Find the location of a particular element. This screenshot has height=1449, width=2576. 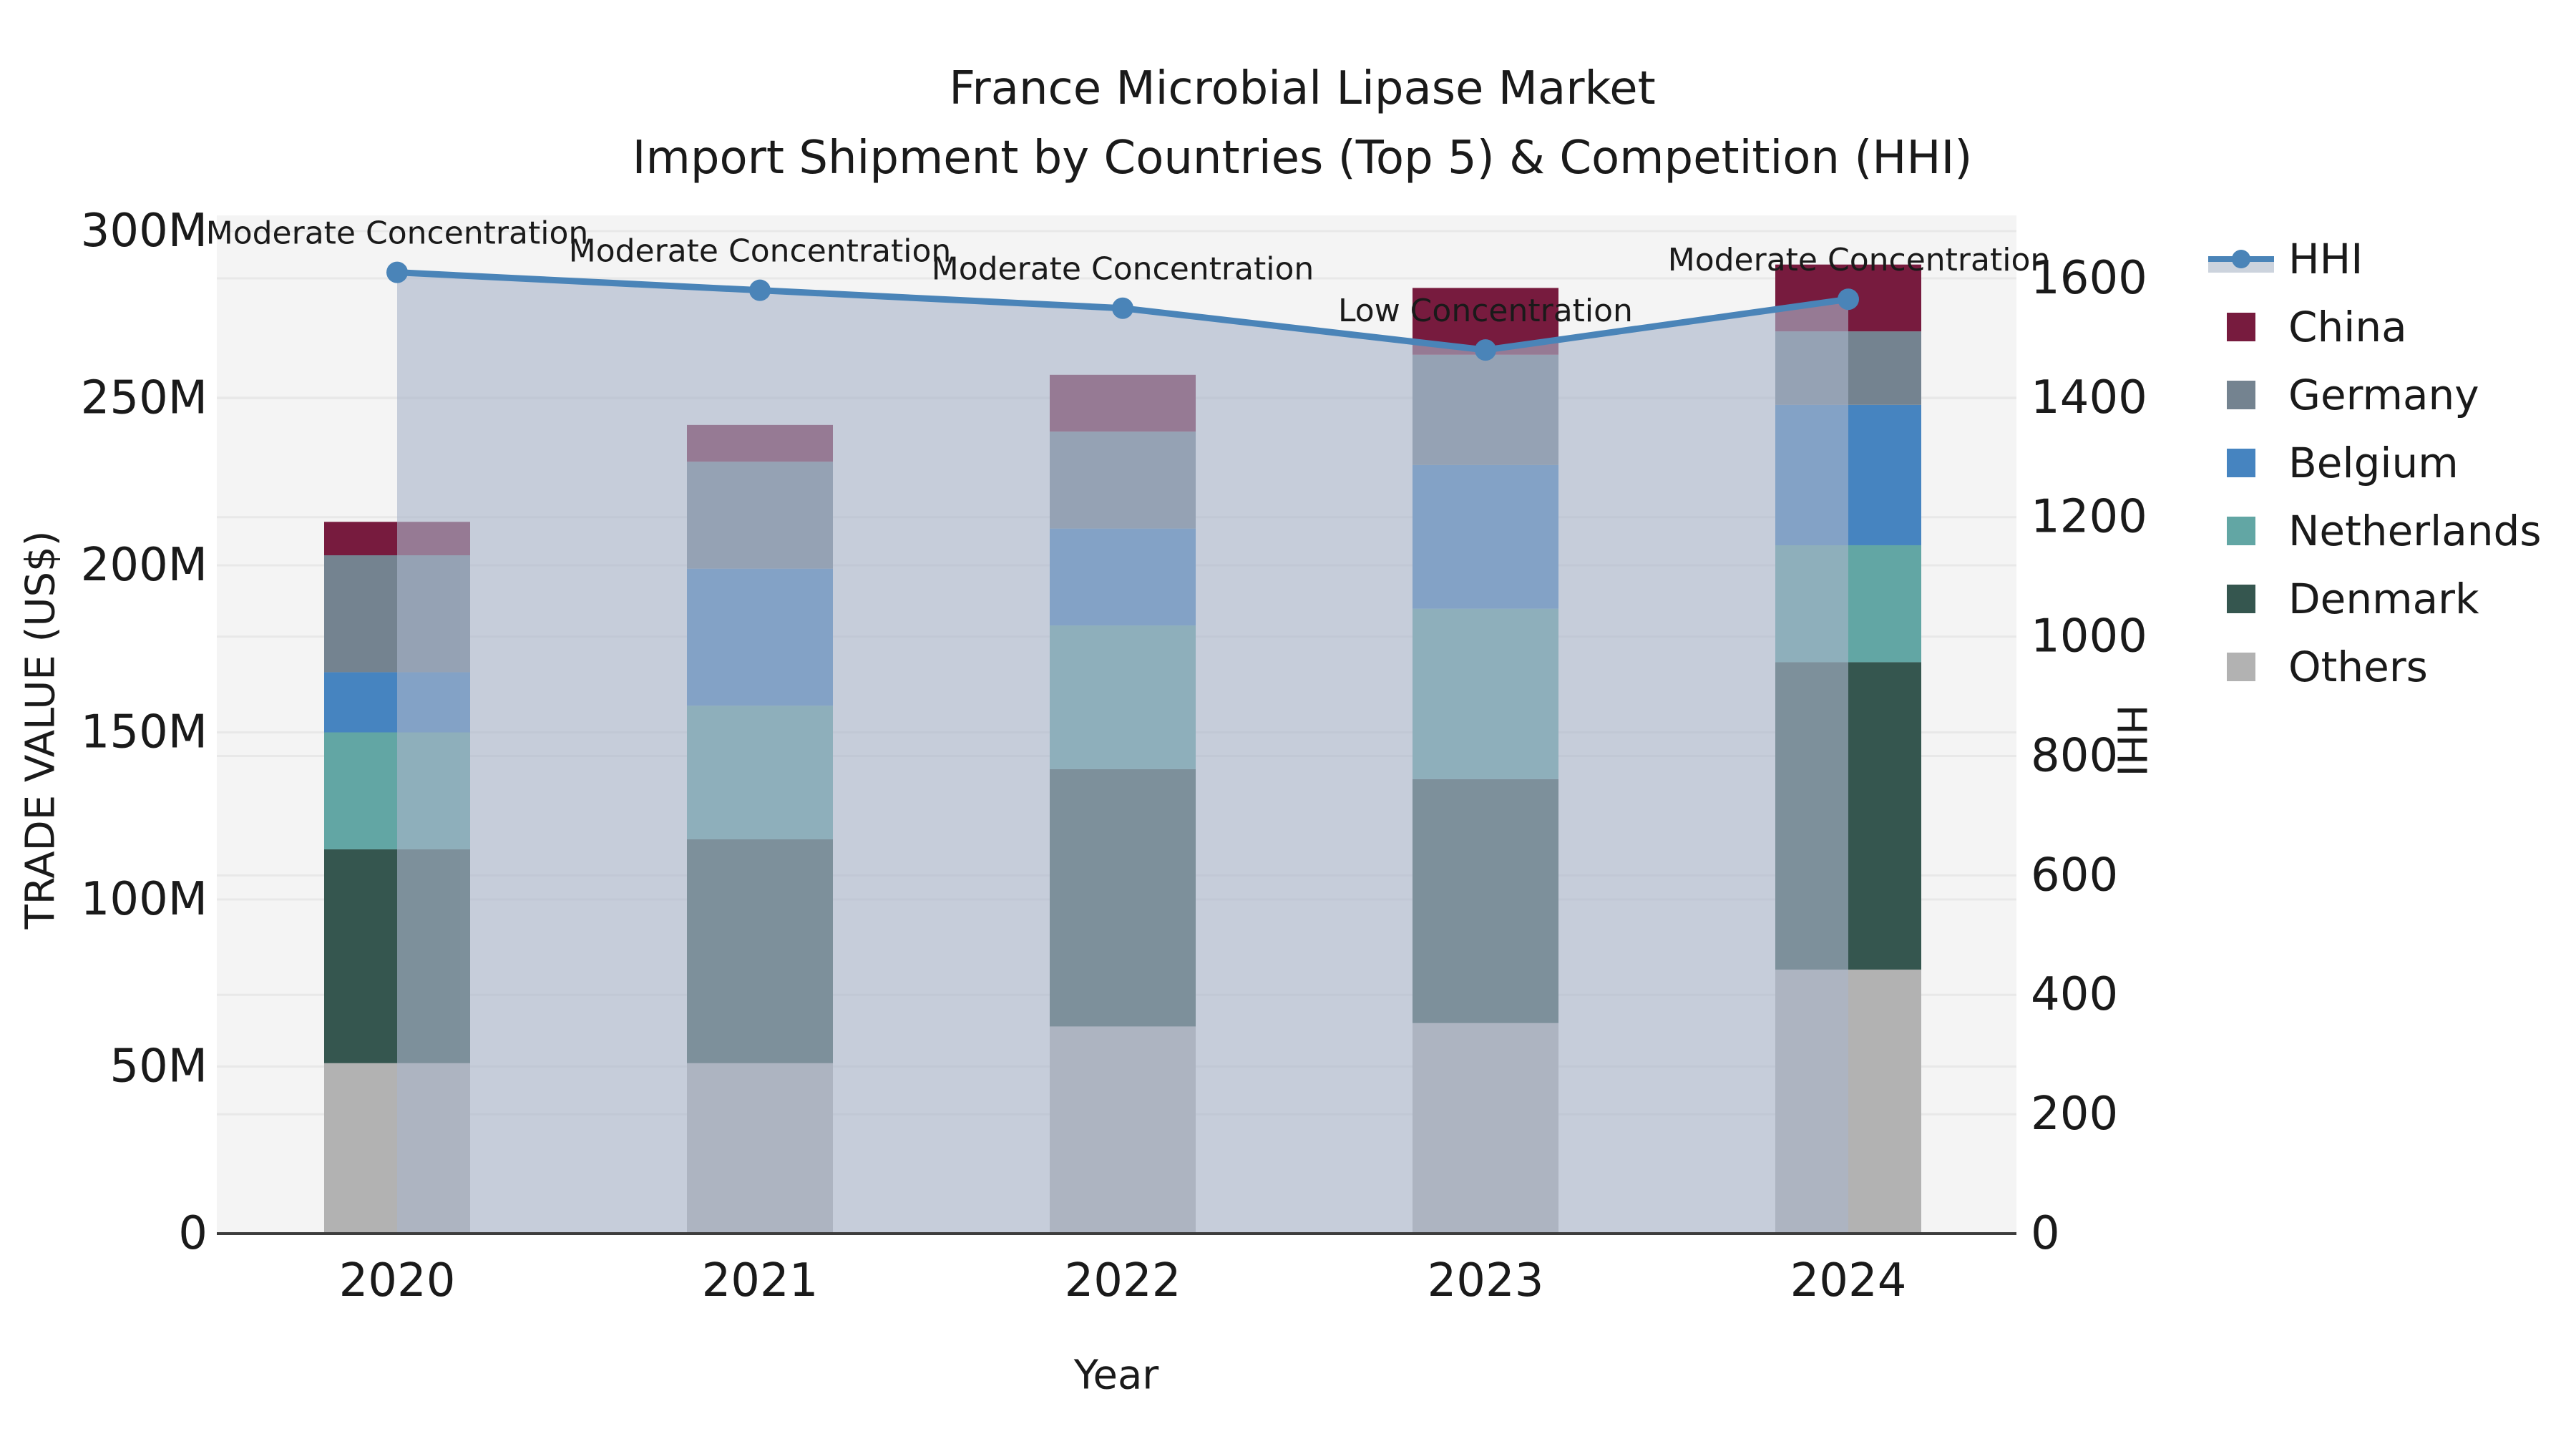

hhi-point-2022 is located at coordinates (1122, 308).